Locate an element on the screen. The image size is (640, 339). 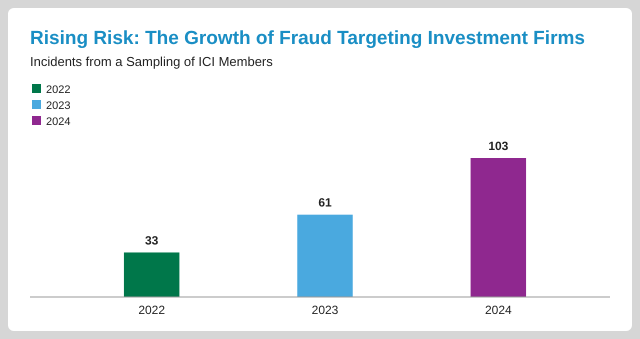
chart-subtitle: Incidents from a Sampling of ICI Members is located at coordinates (152, 61).